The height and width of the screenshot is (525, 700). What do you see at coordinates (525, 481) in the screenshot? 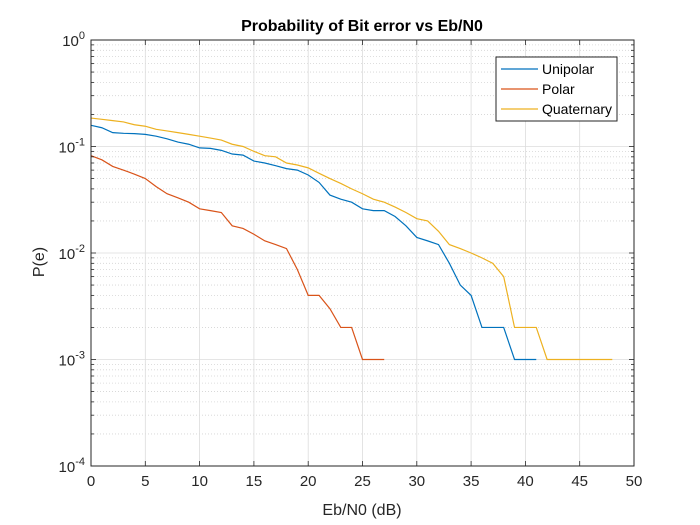
I see `x-tick-label: 40` at bounding box center [525, 481].